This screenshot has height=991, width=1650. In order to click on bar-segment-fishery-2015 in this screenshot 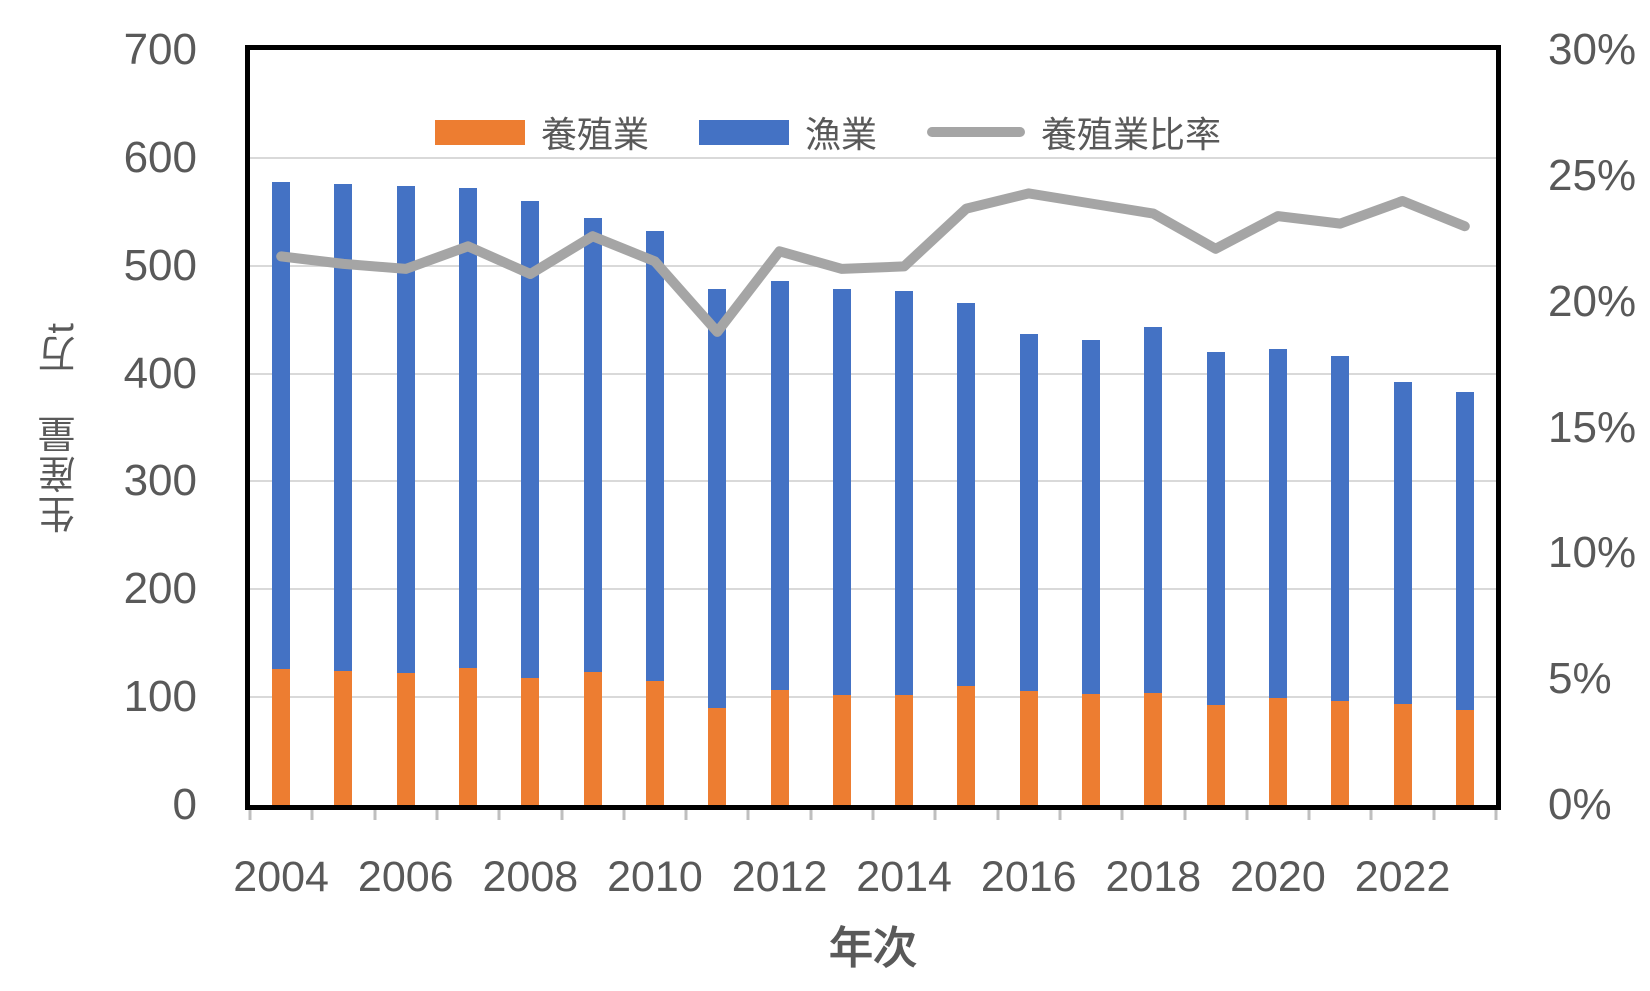, I will do `click(966, 495)`.